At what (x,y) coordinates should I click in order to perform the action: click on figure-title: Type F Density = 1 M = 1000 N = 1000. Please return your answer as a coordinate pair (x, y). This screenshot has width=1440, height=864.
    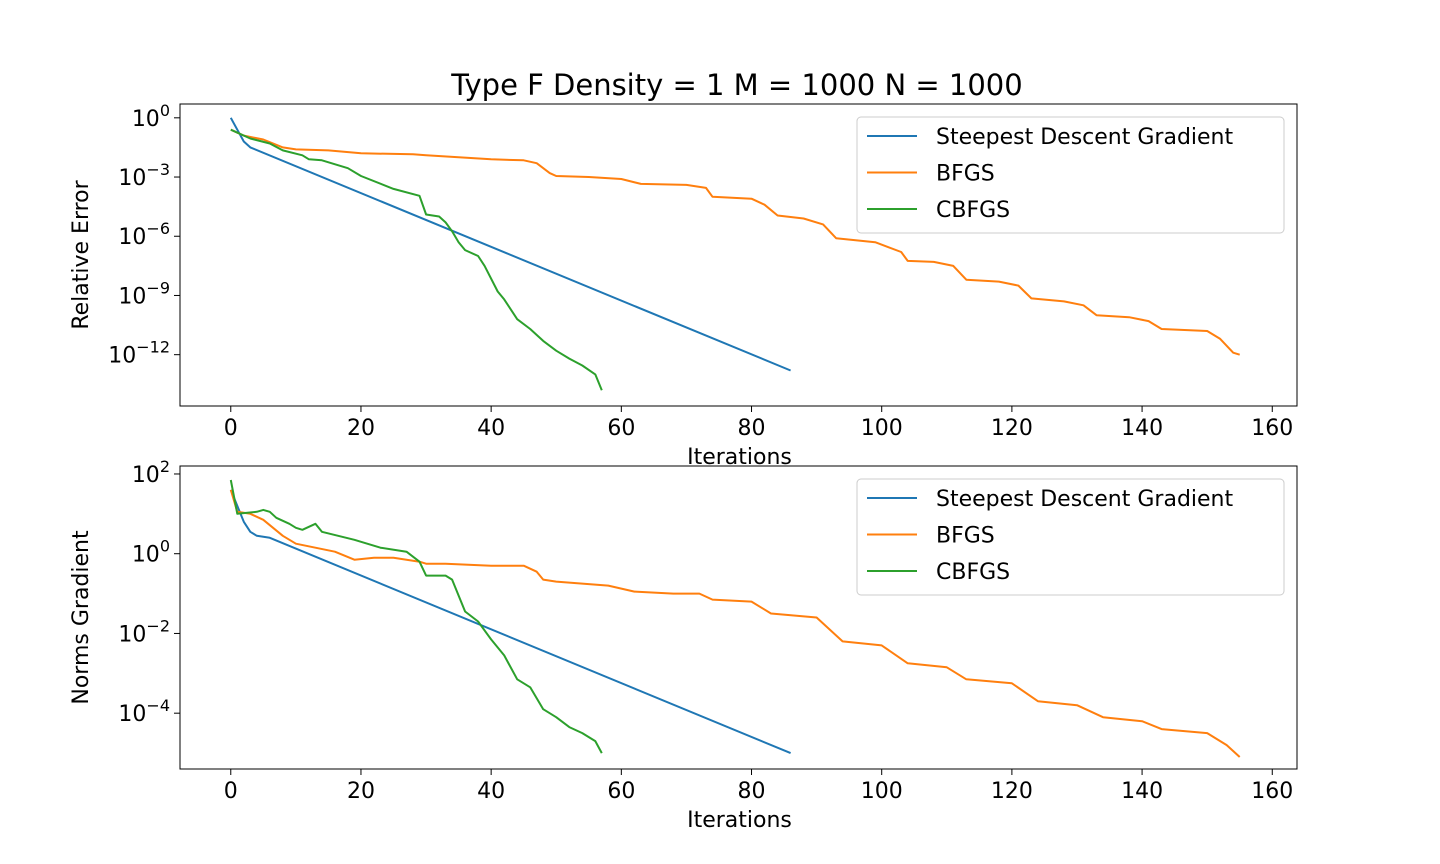
    Looking at the image, I should click on (736, 85).